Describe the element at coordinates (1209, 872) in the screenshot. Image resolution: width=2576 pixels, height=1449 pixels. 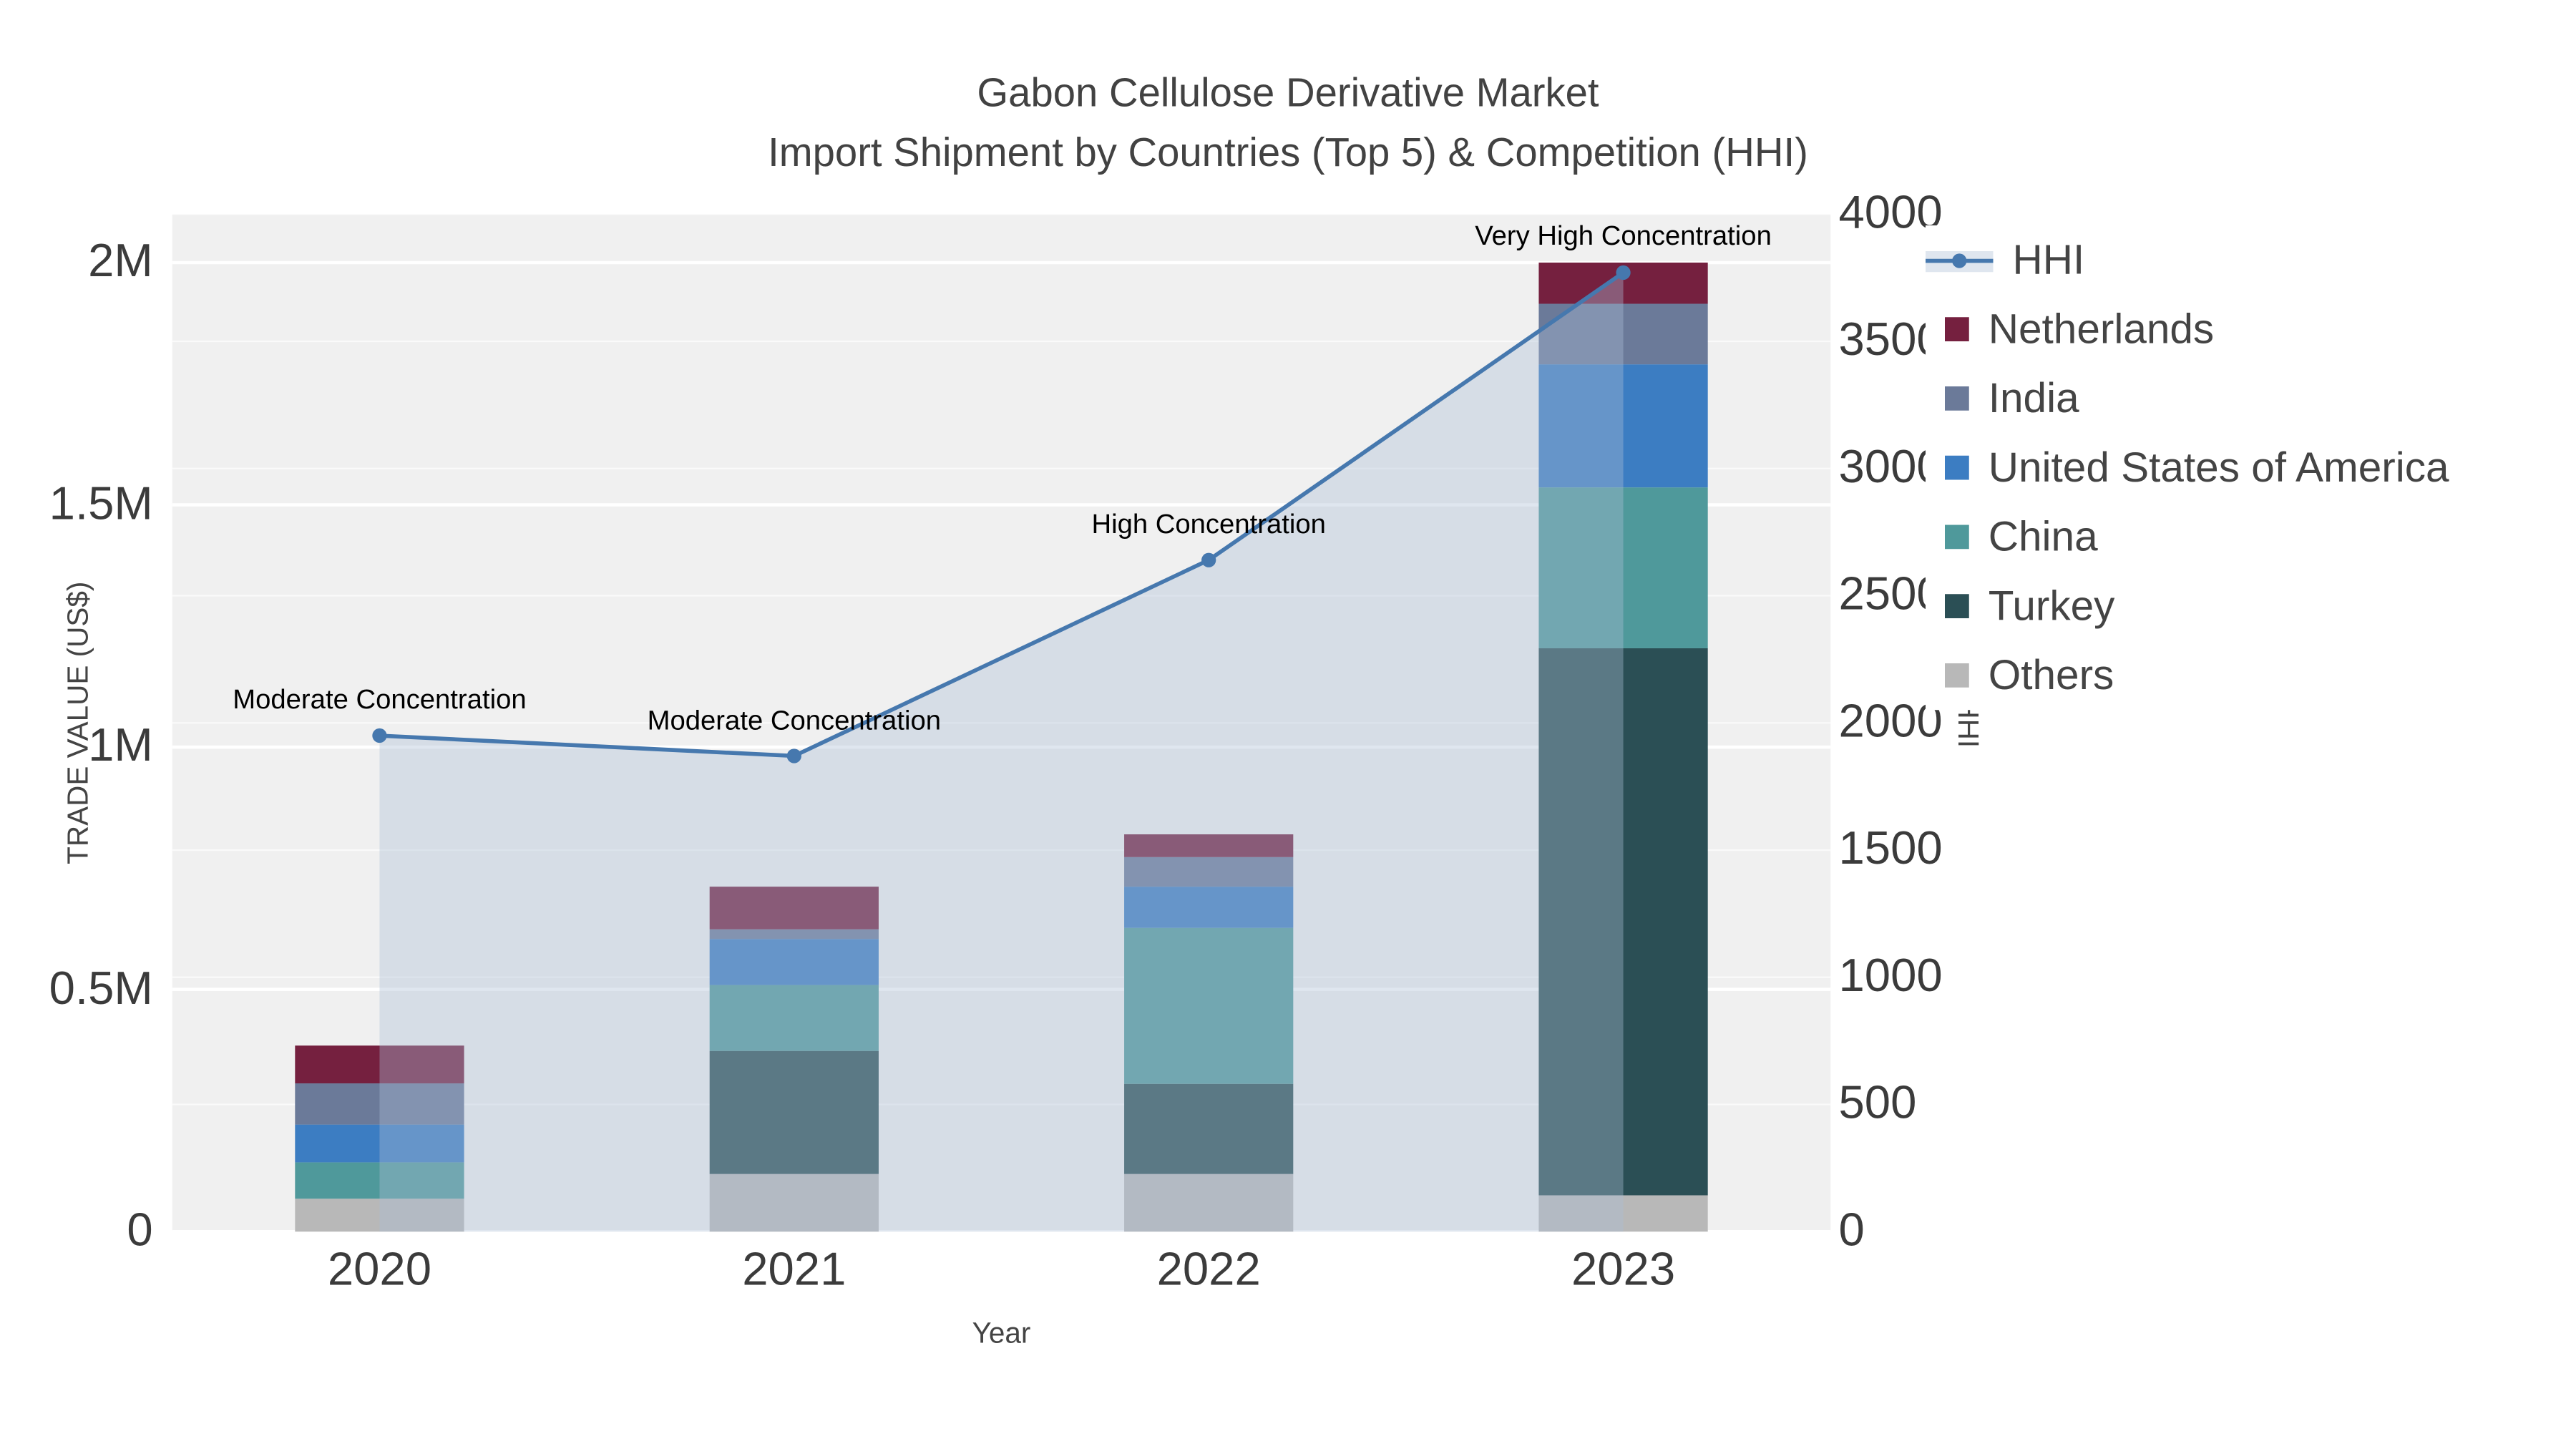
I see `bar-segment-india-2022` at that location.